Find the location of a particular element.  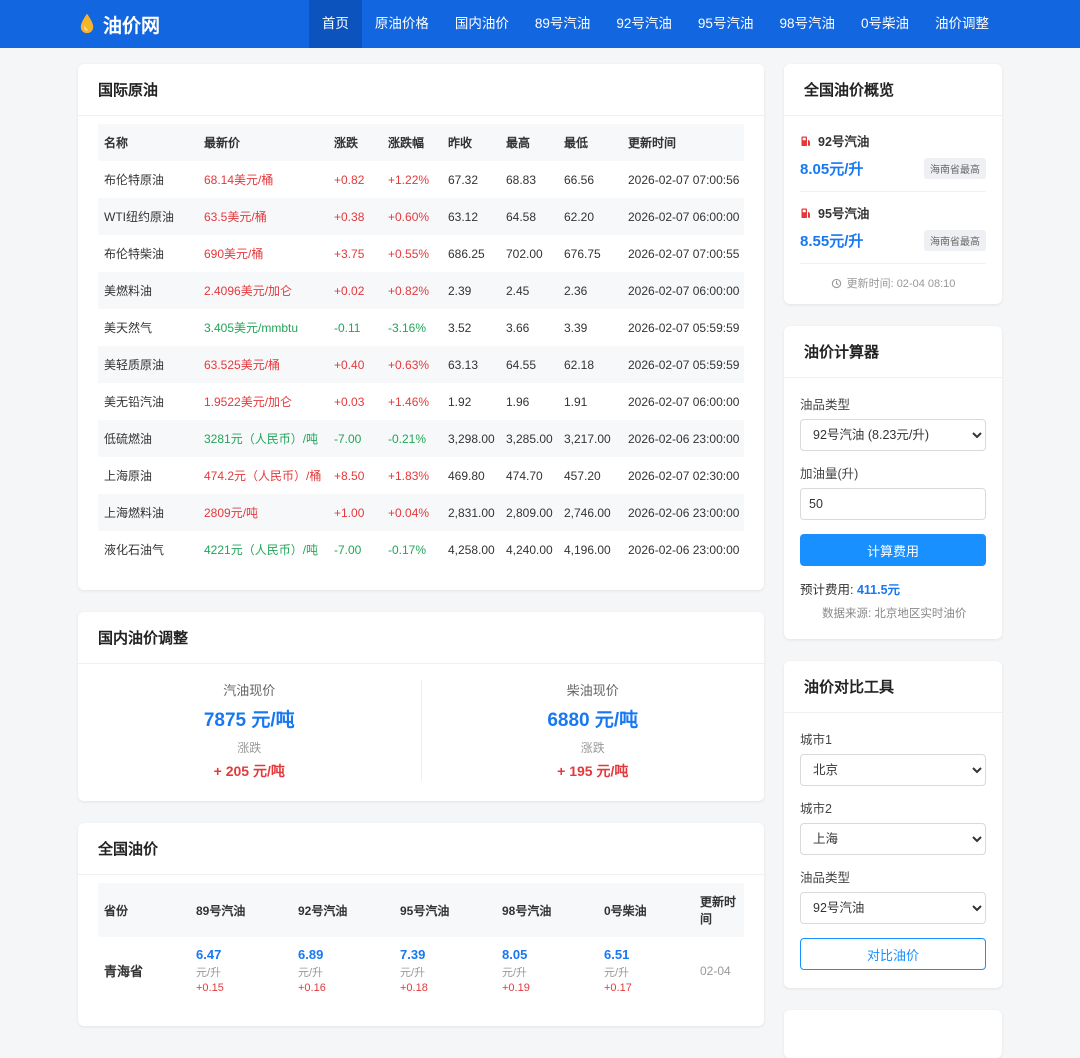

day-high: 64.55 is located at coordinates (521, 364).